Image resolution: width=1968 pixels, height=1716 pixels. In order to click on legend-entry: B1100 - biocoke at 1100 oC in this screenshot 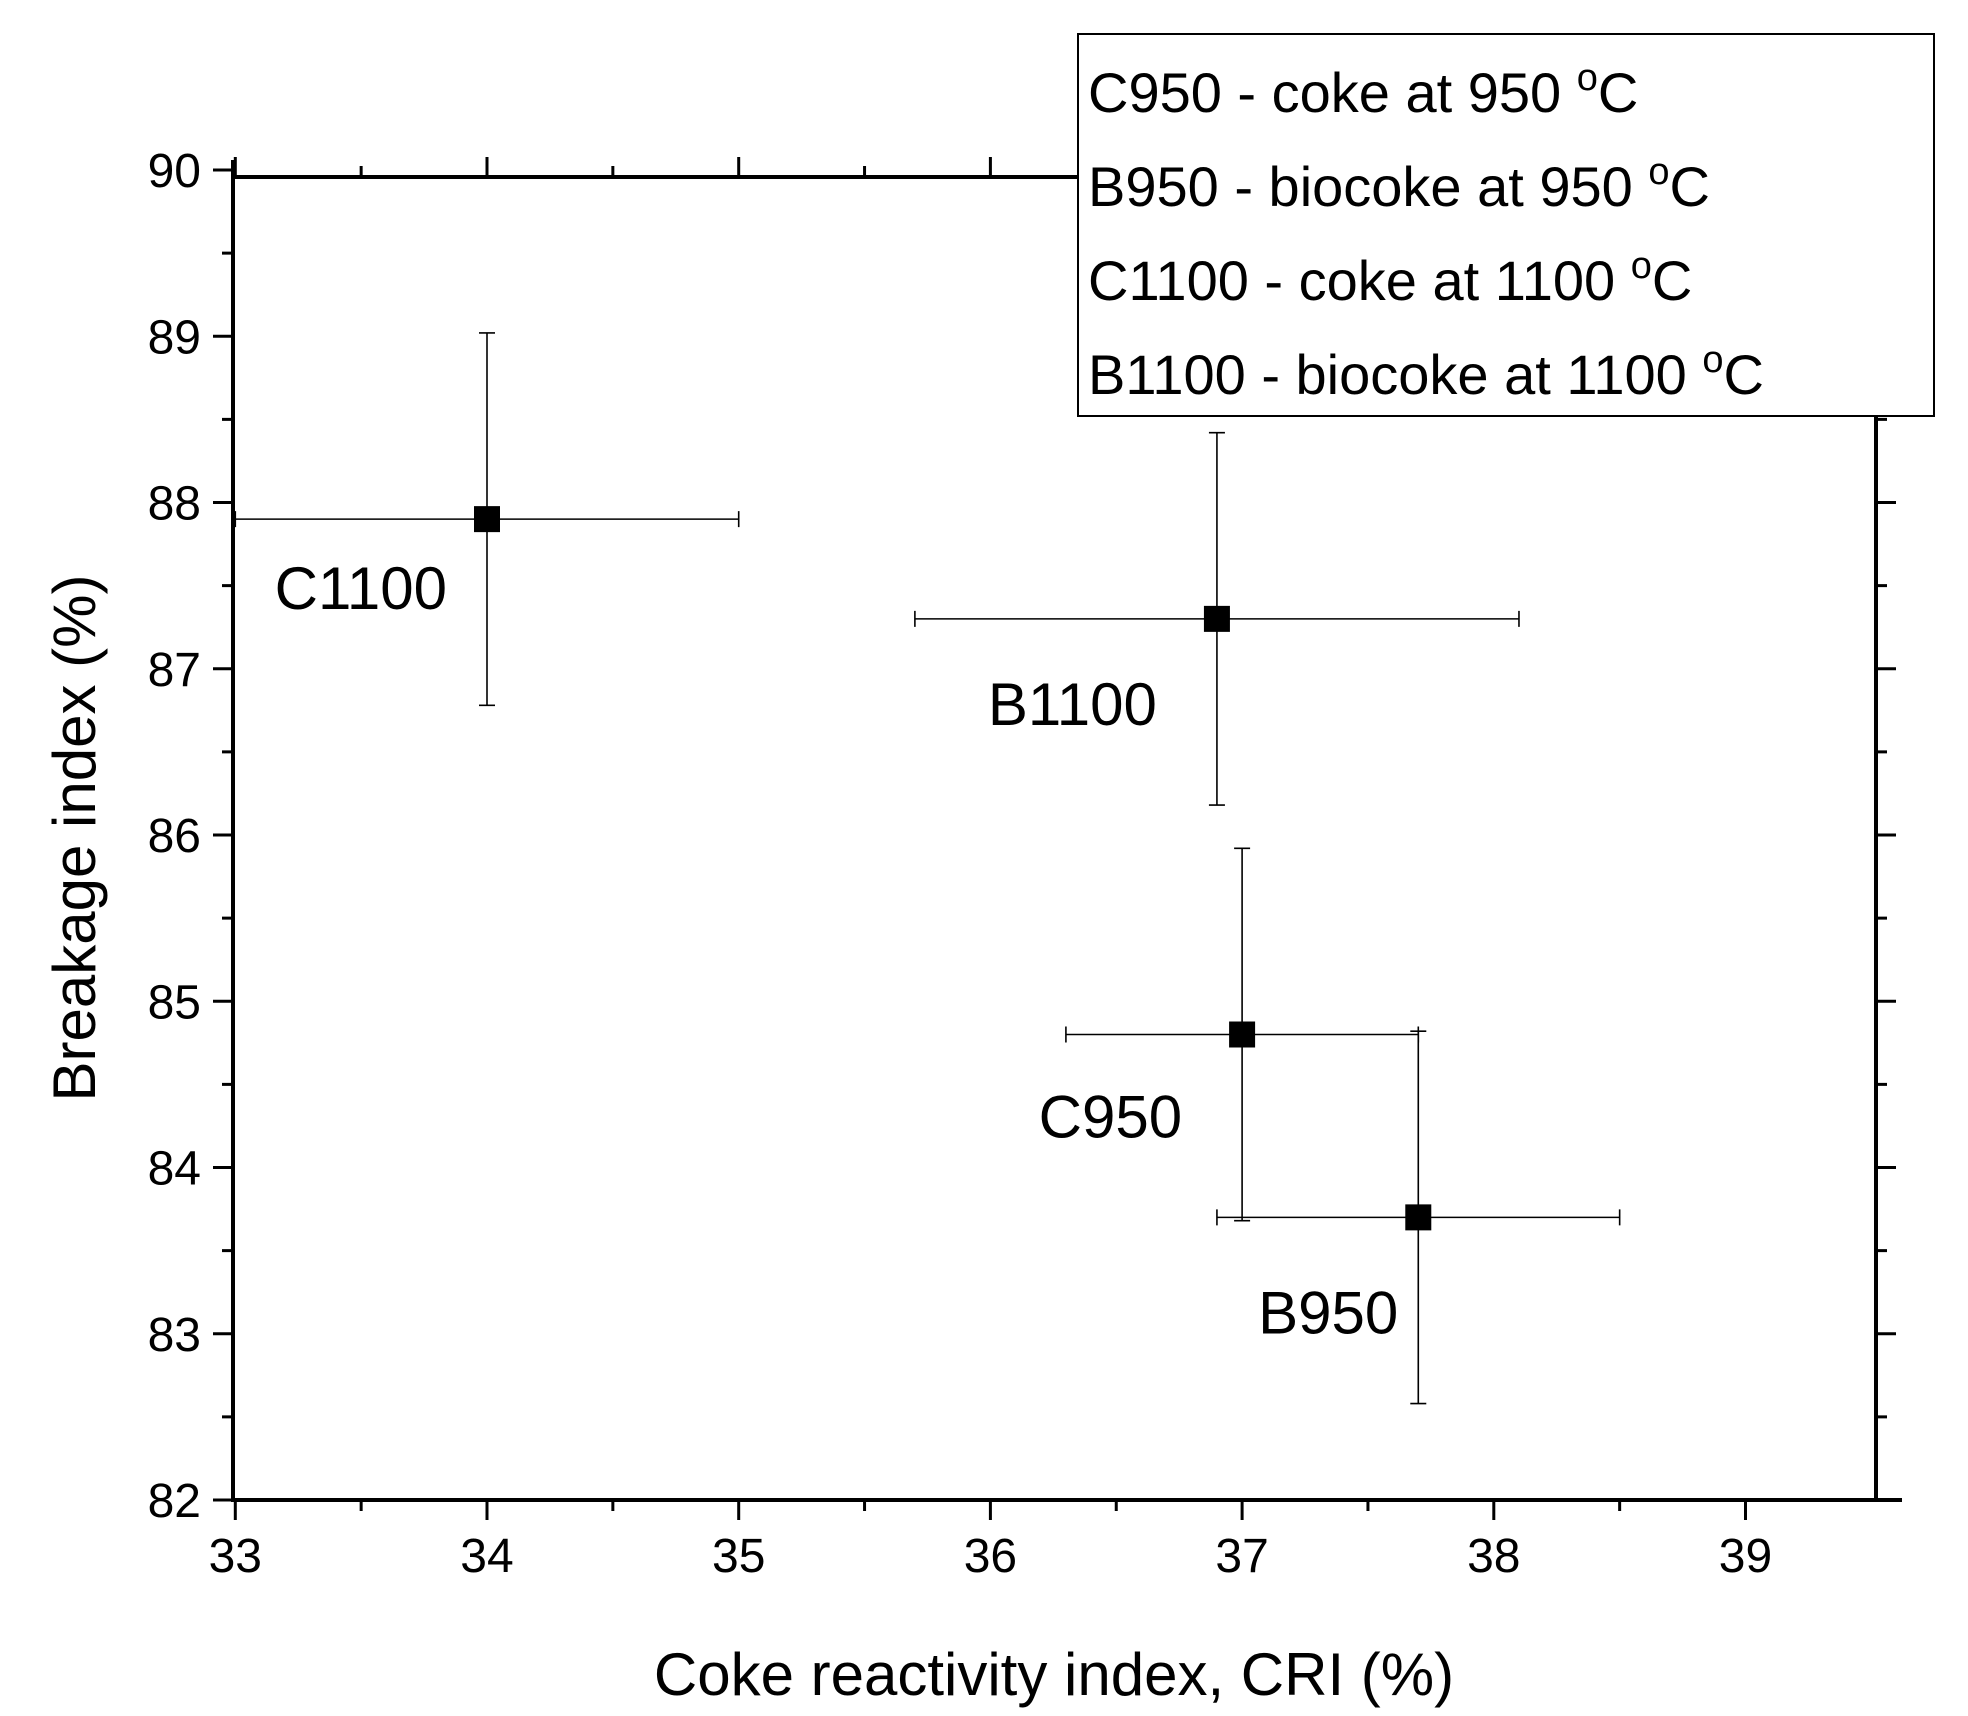, I will do `click(1426, 372)`.